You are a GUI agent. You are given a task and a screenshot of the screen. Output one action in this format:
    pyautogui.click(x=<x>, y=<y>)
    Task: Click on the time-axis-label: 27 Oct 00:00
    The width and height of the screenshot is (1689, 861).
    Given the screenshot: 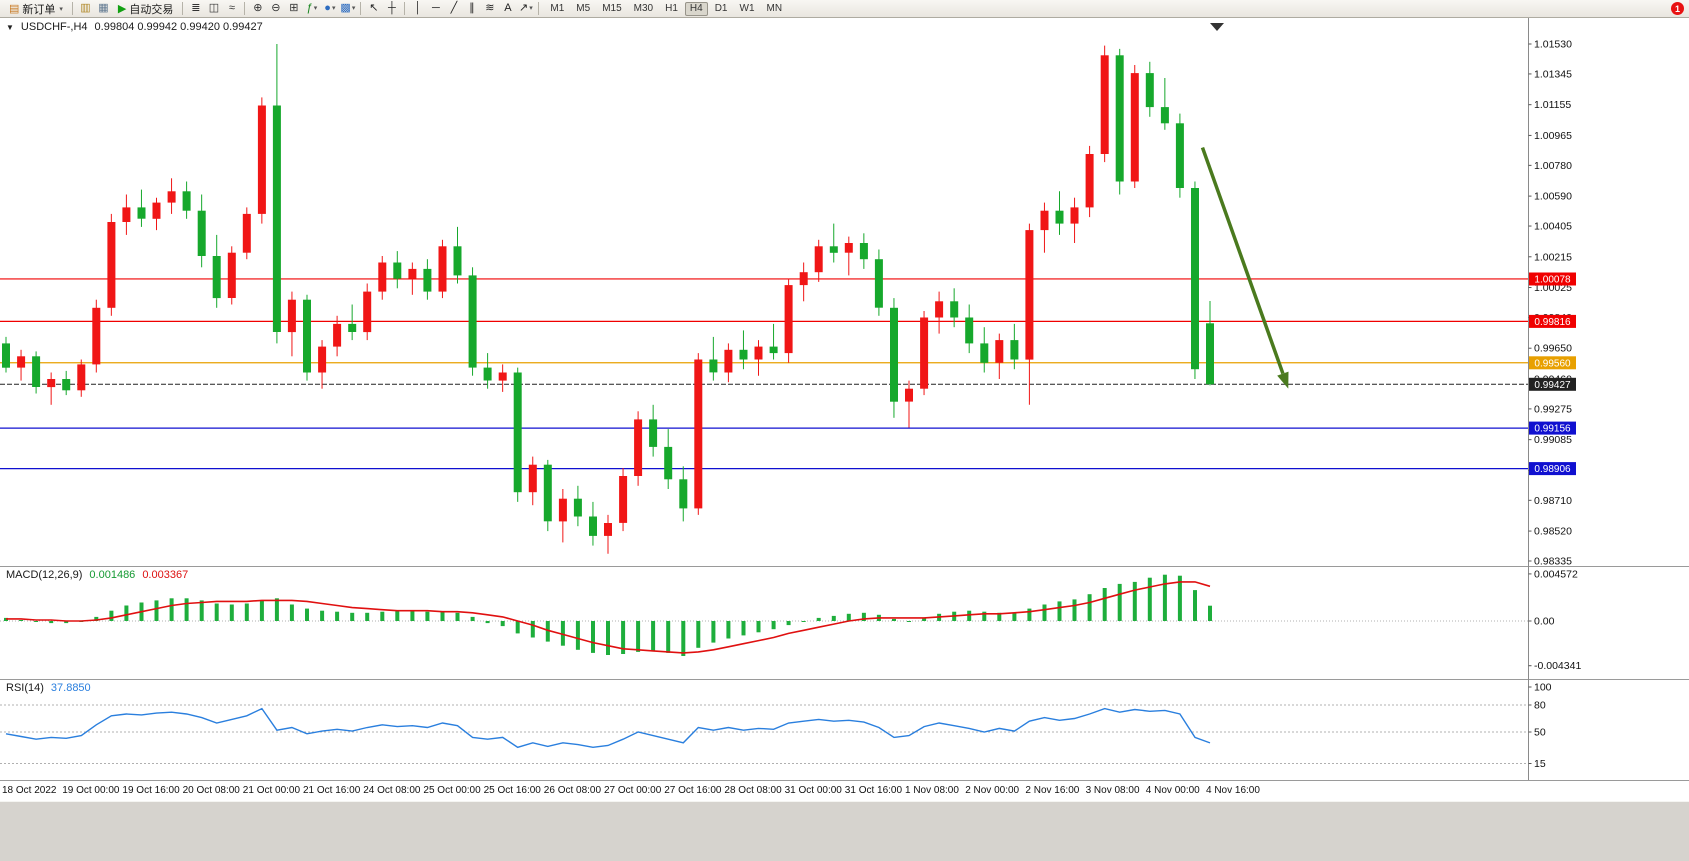 What is the action you would take?
    pyautogui.click(x=633, y=790)
    